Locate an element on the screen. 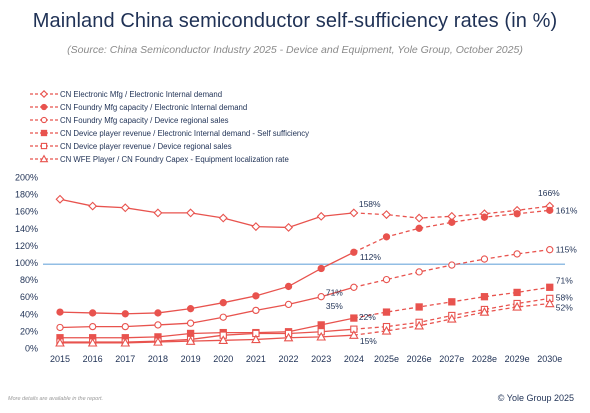 This screenshot has width=590, height=413. copyright: © Yole Group 2025 is located at coordinates (535, 398).